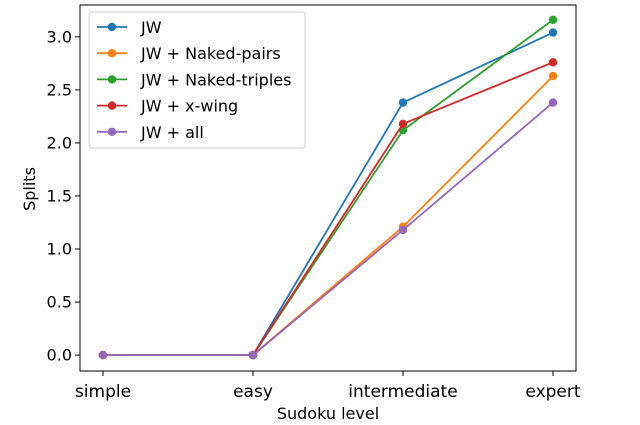 Image resolution: width=640 pixels, height=425 pixels. Describe the element at coordinates (59, 355) in the screenshot. I see `y-tick-label: 0.0` at that location.